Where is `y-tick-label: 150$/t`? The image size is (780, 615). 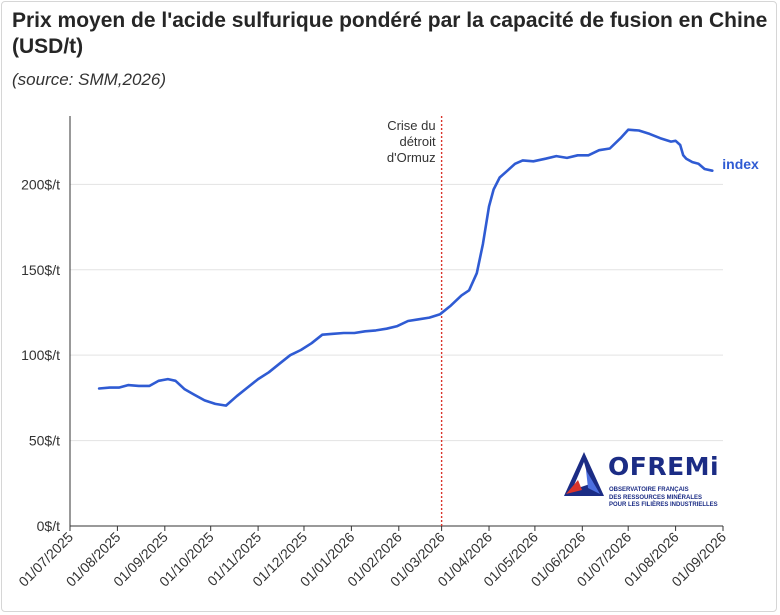 y-tick-label: 150$/t is located at coordinates (40, 270).